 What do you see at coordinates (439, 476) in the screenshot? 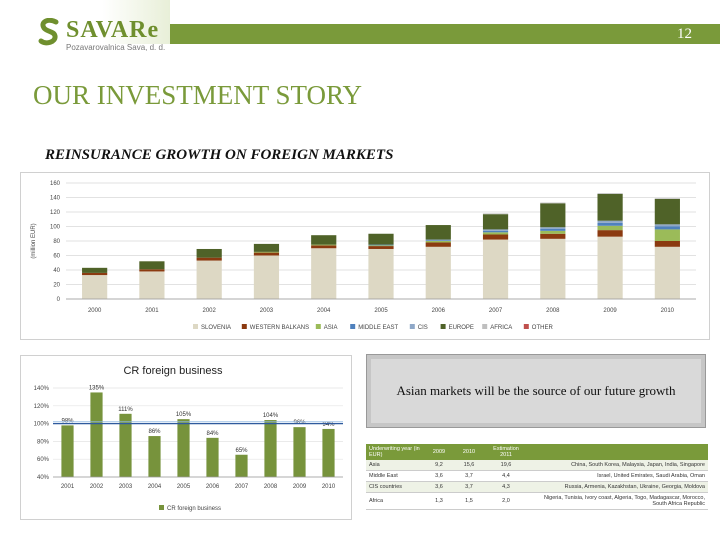
I see `value-cell: 3,6` at bounding box center [439, 476].